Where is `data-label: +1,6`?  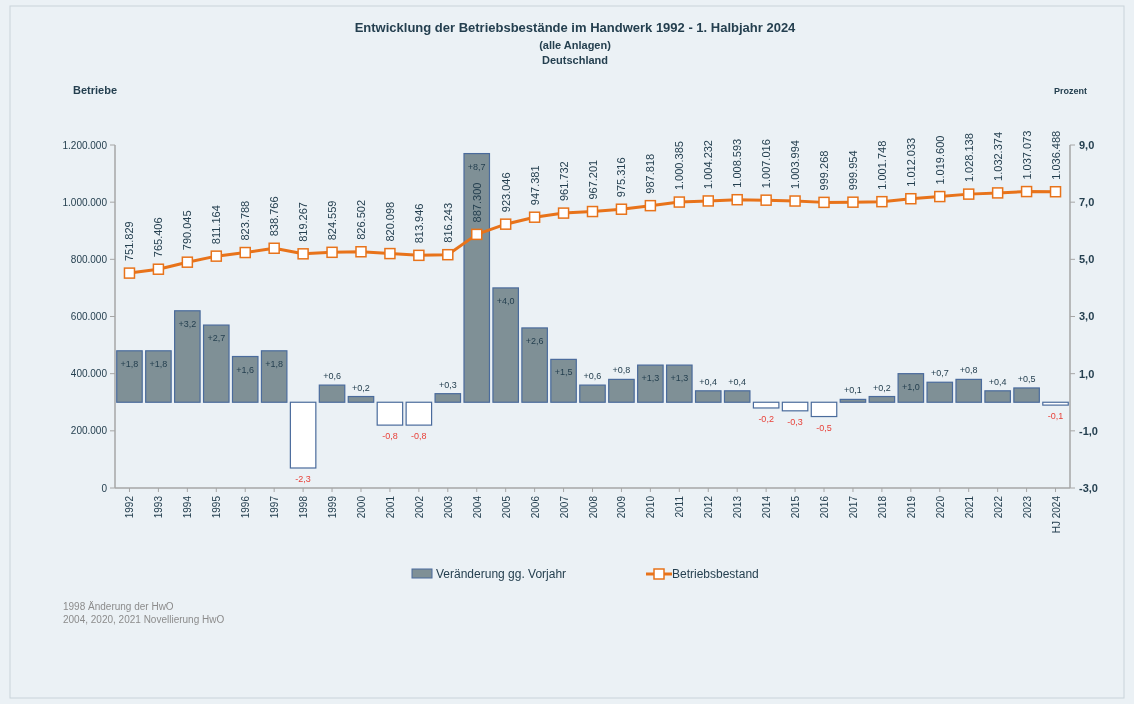 data-label: +1,6 is located at coordinates (245, 369).